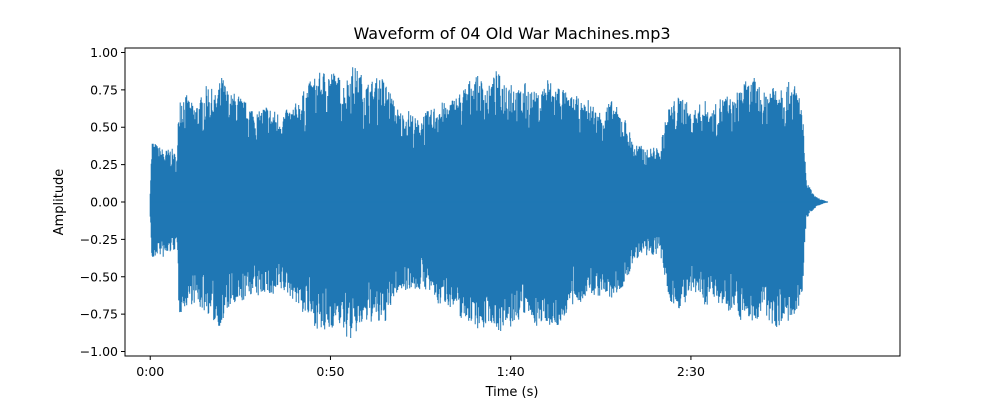  What do you see at coordinates (104, 127) in the screenshot?
I see `y-tick-label: 0.50` at bounding box center [104, 127].